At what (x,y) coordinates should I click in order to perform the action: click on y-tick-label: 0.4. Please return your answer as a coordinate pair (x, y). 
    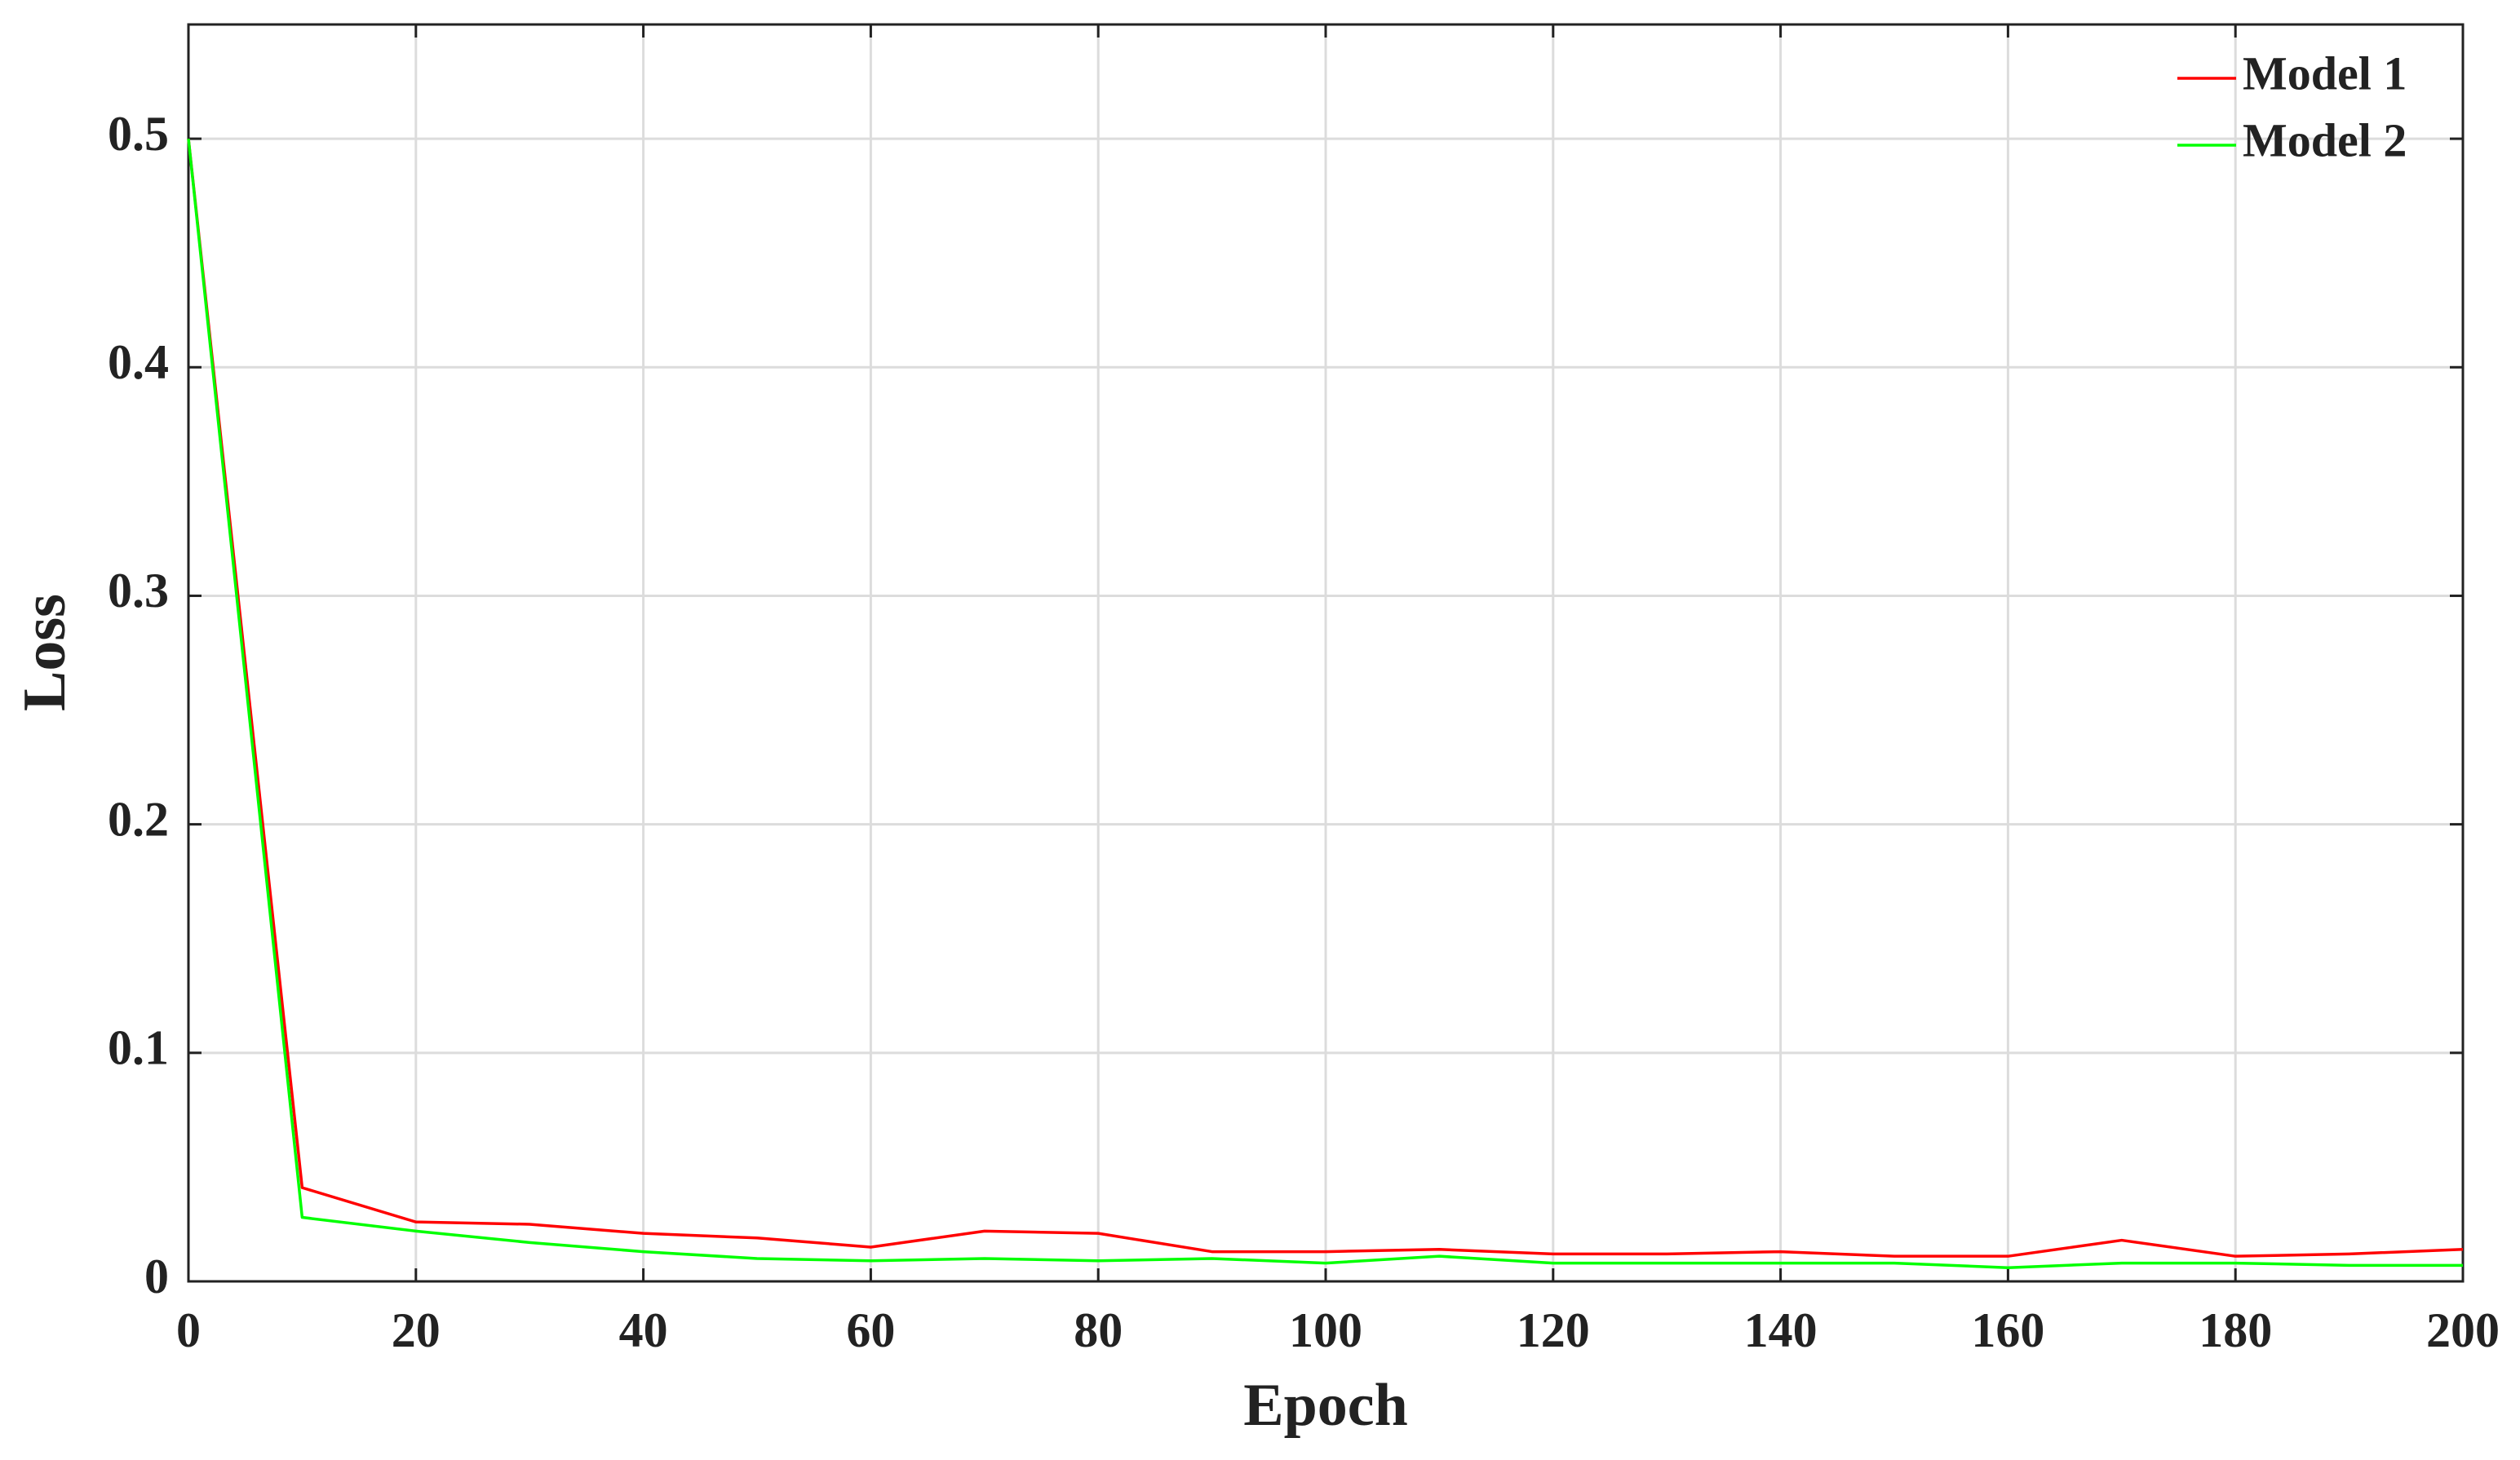
    Looking at the image, I should click on (139, 362).